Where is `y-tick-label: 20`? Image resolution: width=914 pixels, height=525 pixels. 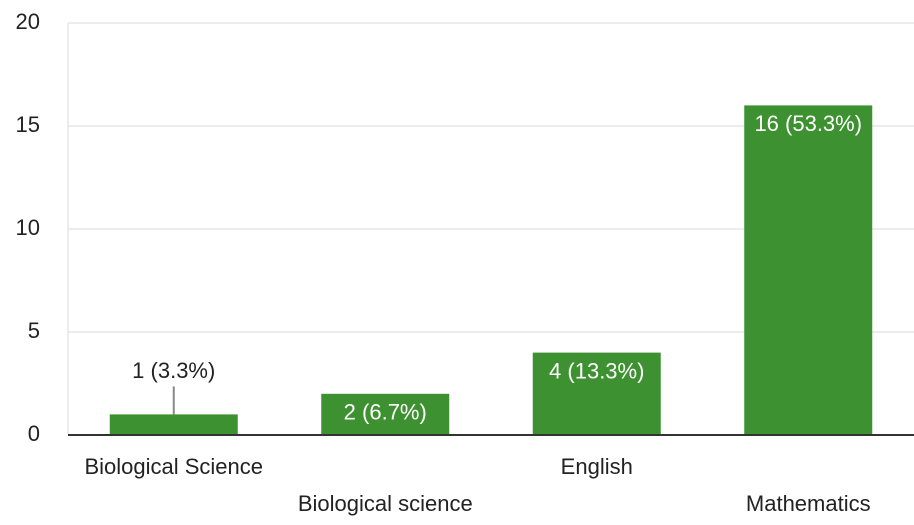 y-tick-label: 20 is located at coordinates (28, 21).